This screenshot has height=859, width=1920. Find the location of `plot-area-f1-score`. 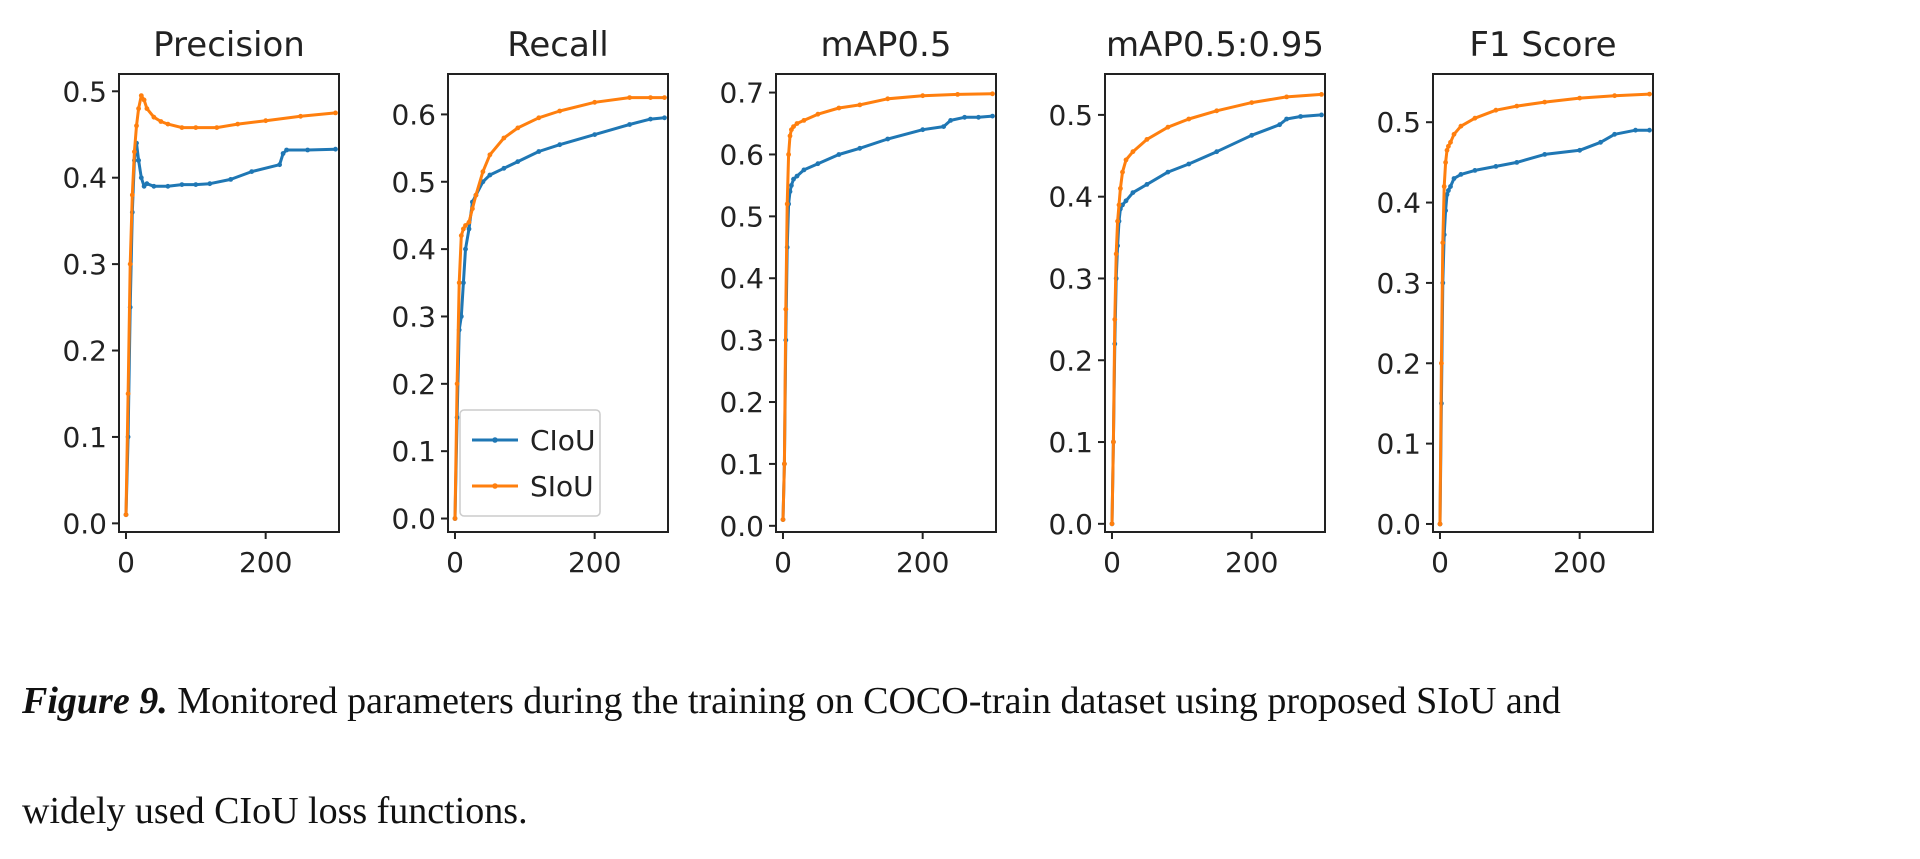

plot-area-f1-score is located at coordinates (1544, 309).